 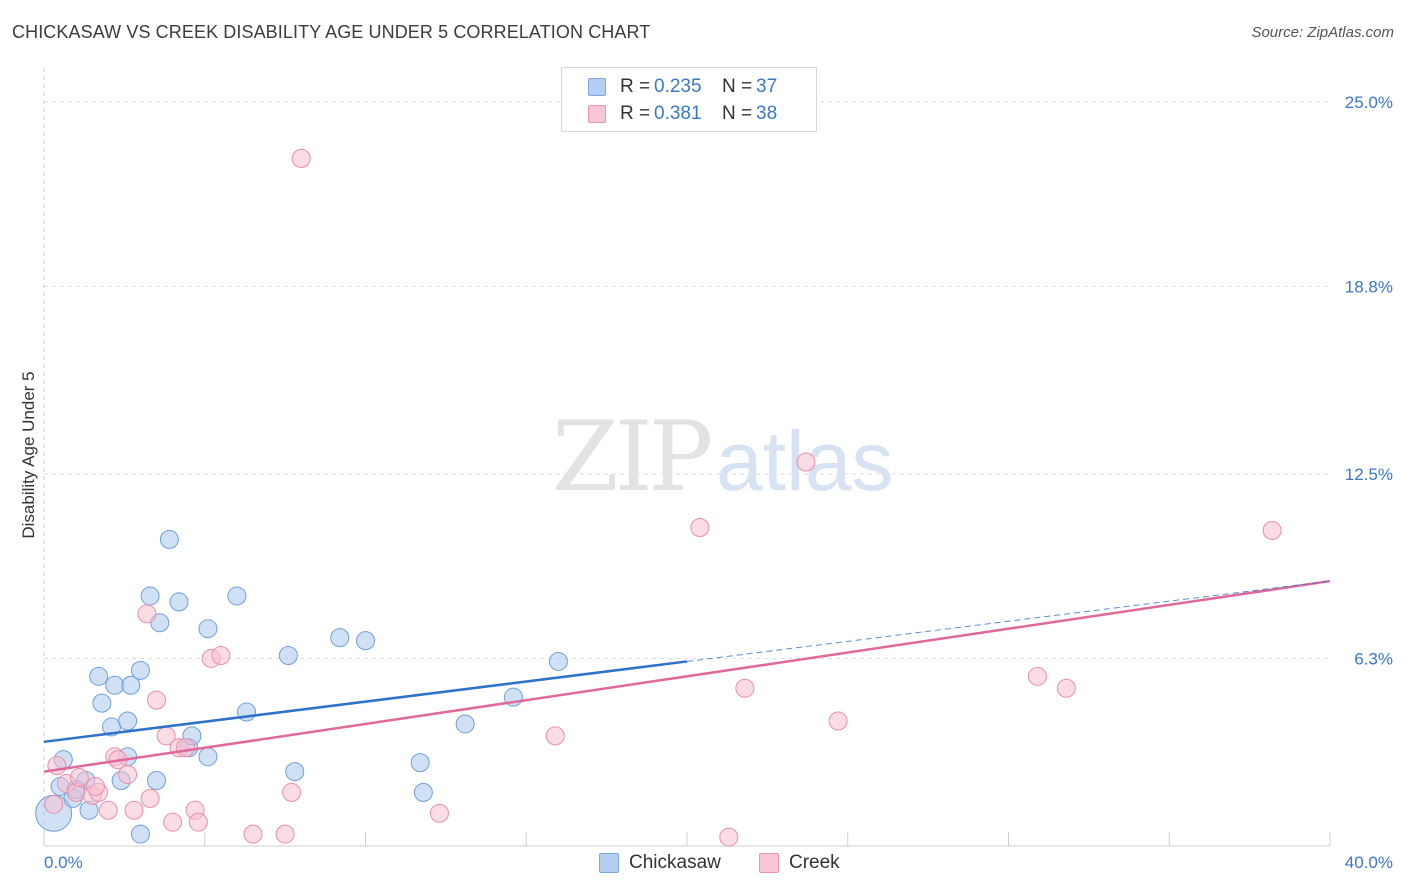 I want to click on creek-legend-label: Creek, so click(x=814, y=862).